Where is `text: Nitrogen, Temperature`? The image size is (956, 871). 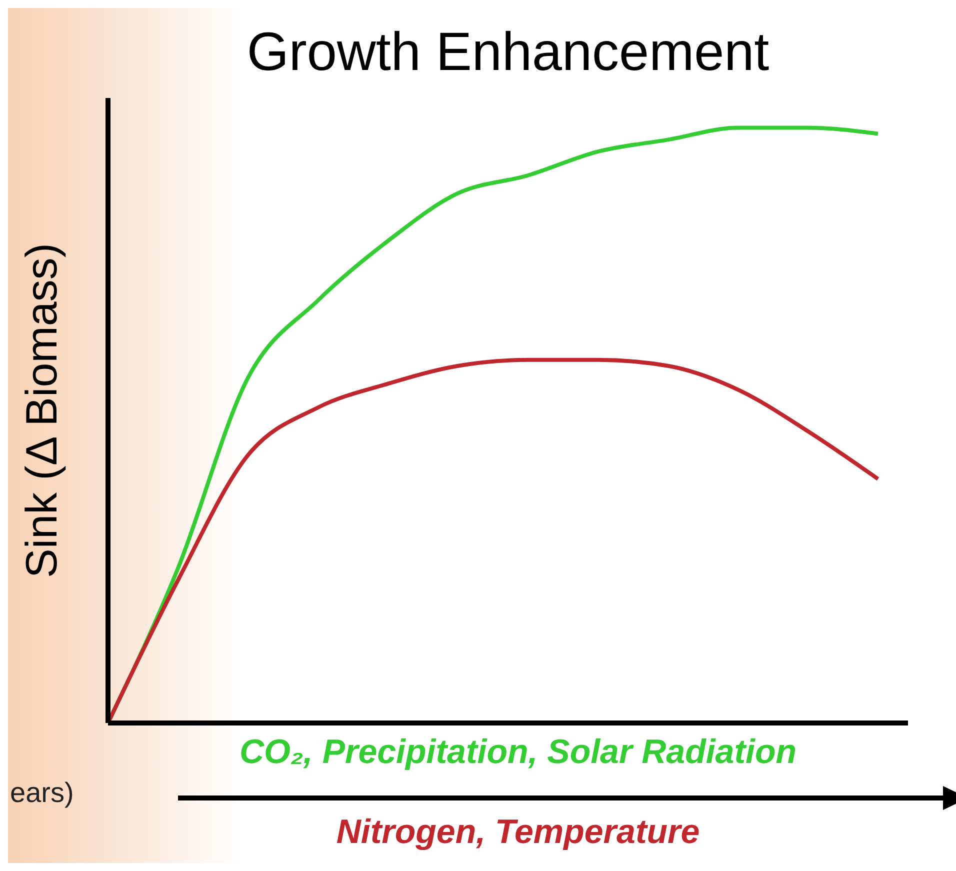 text: Nitrogen, Temperature is located at coordinates (518, 832).